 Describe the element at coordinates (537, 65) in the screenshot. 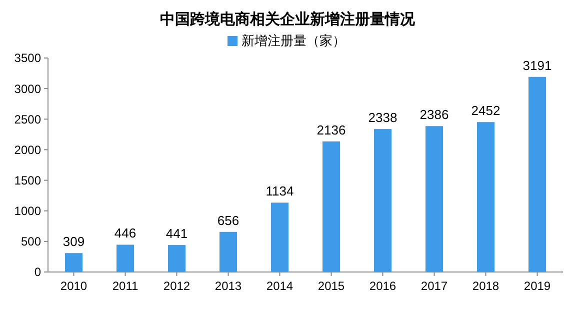

I see `data-label: 3191` at that location.